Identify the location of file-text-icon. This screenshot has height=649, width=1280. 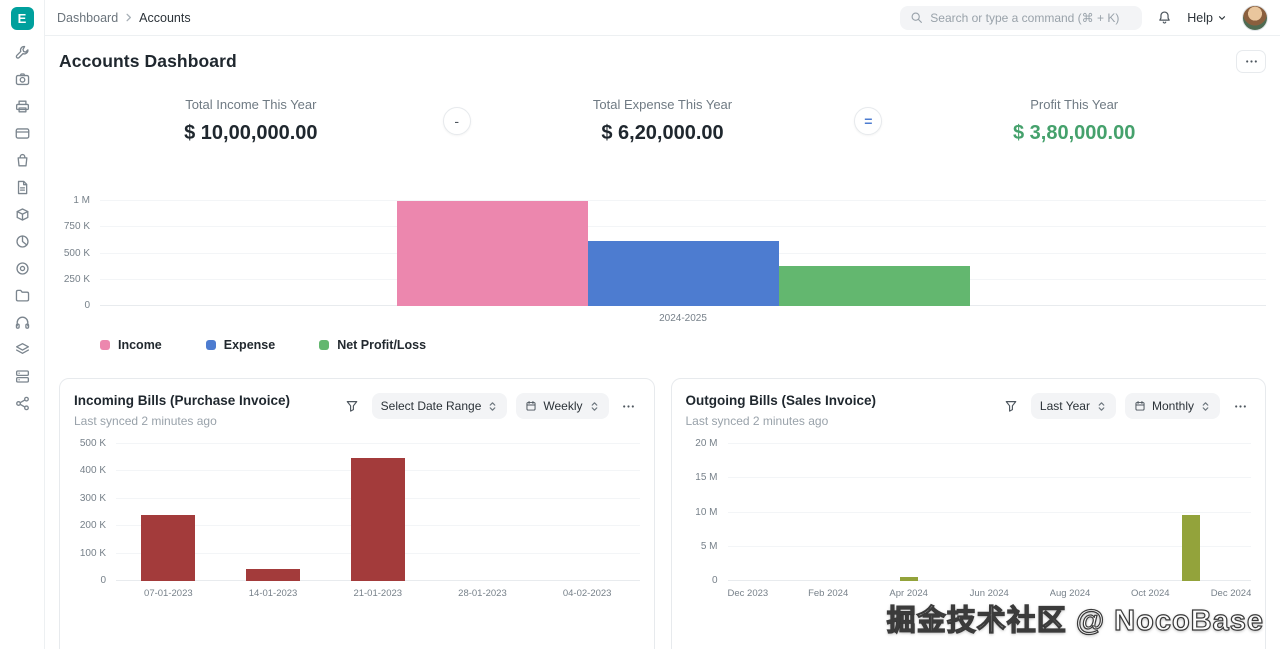
(22, 187).